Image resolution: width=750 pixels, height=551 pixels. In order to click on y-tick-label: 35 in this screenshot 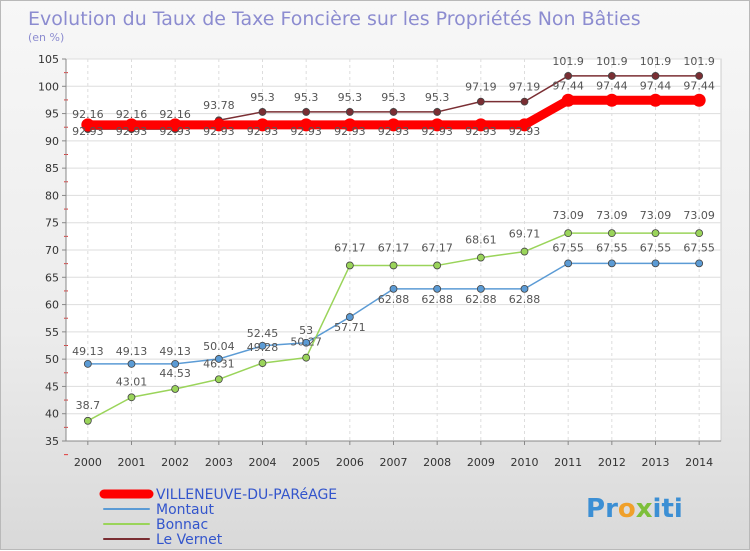, I will do `click(52, 441)`.